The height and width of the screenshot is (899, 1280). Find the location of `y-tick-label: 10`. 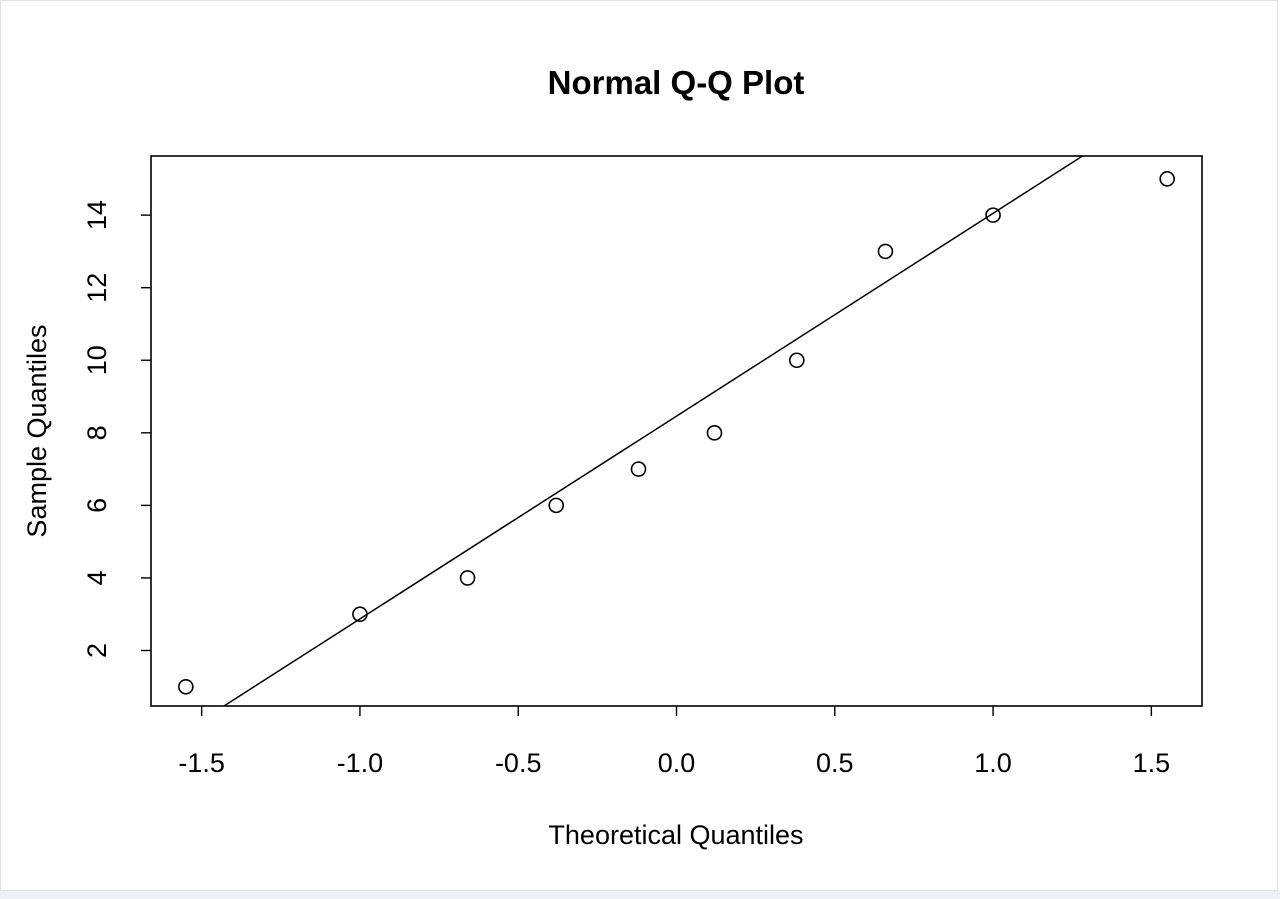

y-tick-label: 10 is located at coordinates (97, 360).